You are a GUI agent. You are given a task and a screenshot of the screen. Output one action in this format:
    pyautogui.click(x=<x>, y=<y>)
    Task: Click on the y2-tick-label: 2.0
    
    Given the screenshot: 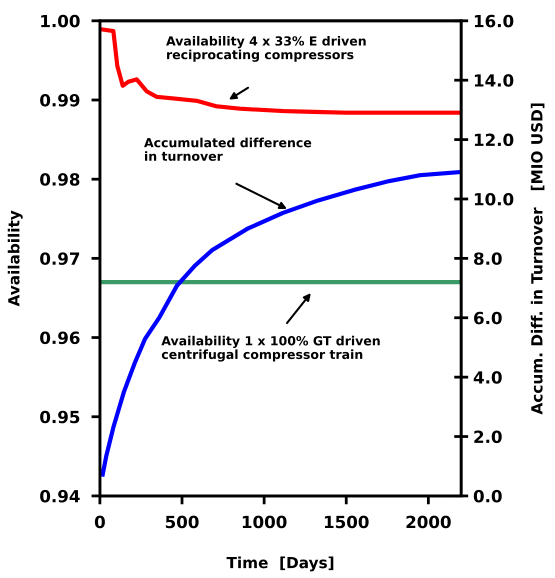 What is the action you would take?
    pyautogui.click(x=488, y=437)
    